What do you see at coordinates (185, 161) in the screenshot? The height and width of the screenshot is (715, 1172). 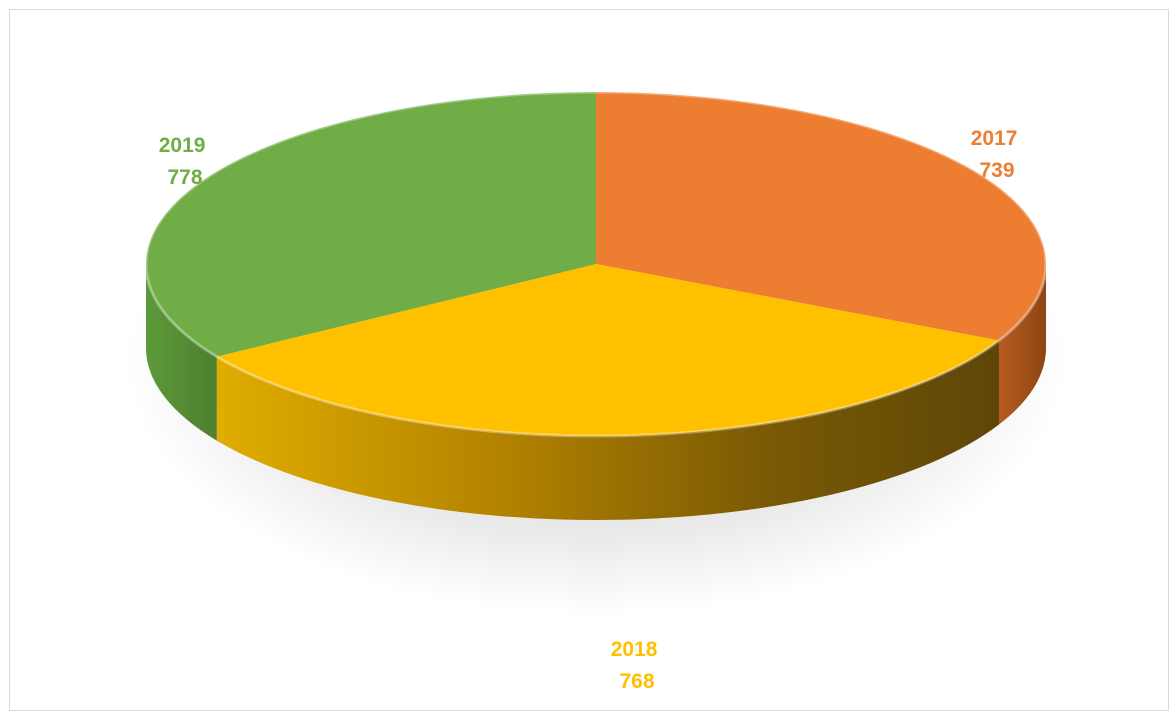 I see `data-label-2019: 2019 778` at bounding box center [185, 161].